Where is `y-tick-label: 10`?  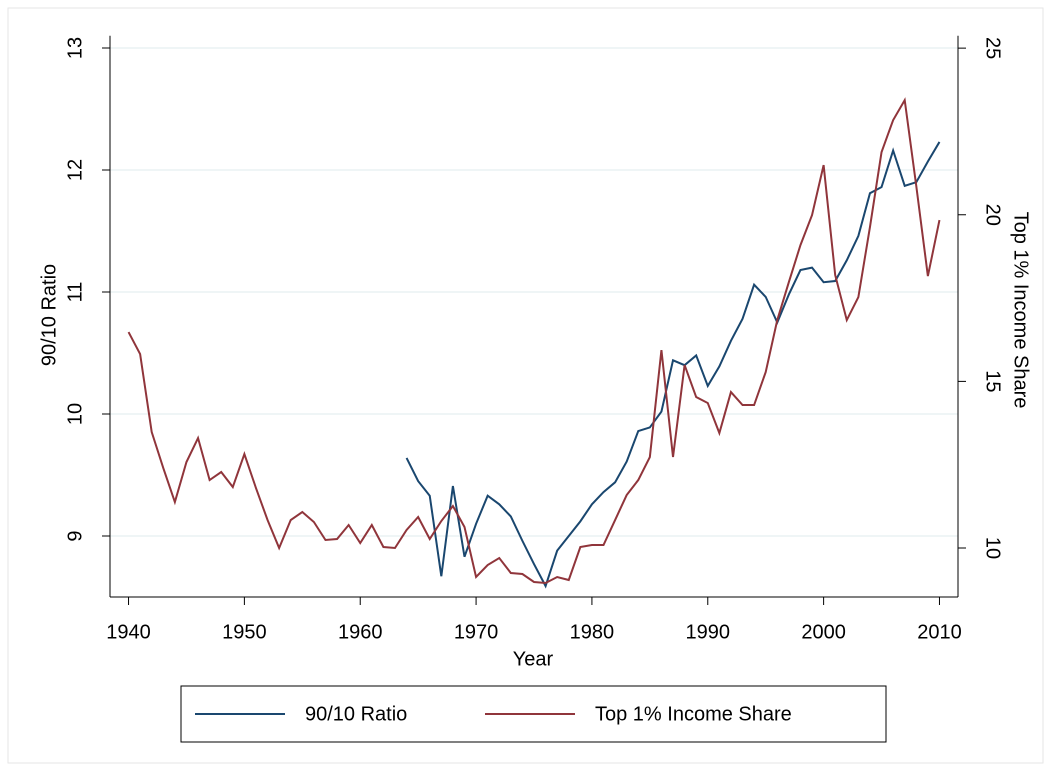 y-tick-label: 10 is located at coordinates (75, 414).